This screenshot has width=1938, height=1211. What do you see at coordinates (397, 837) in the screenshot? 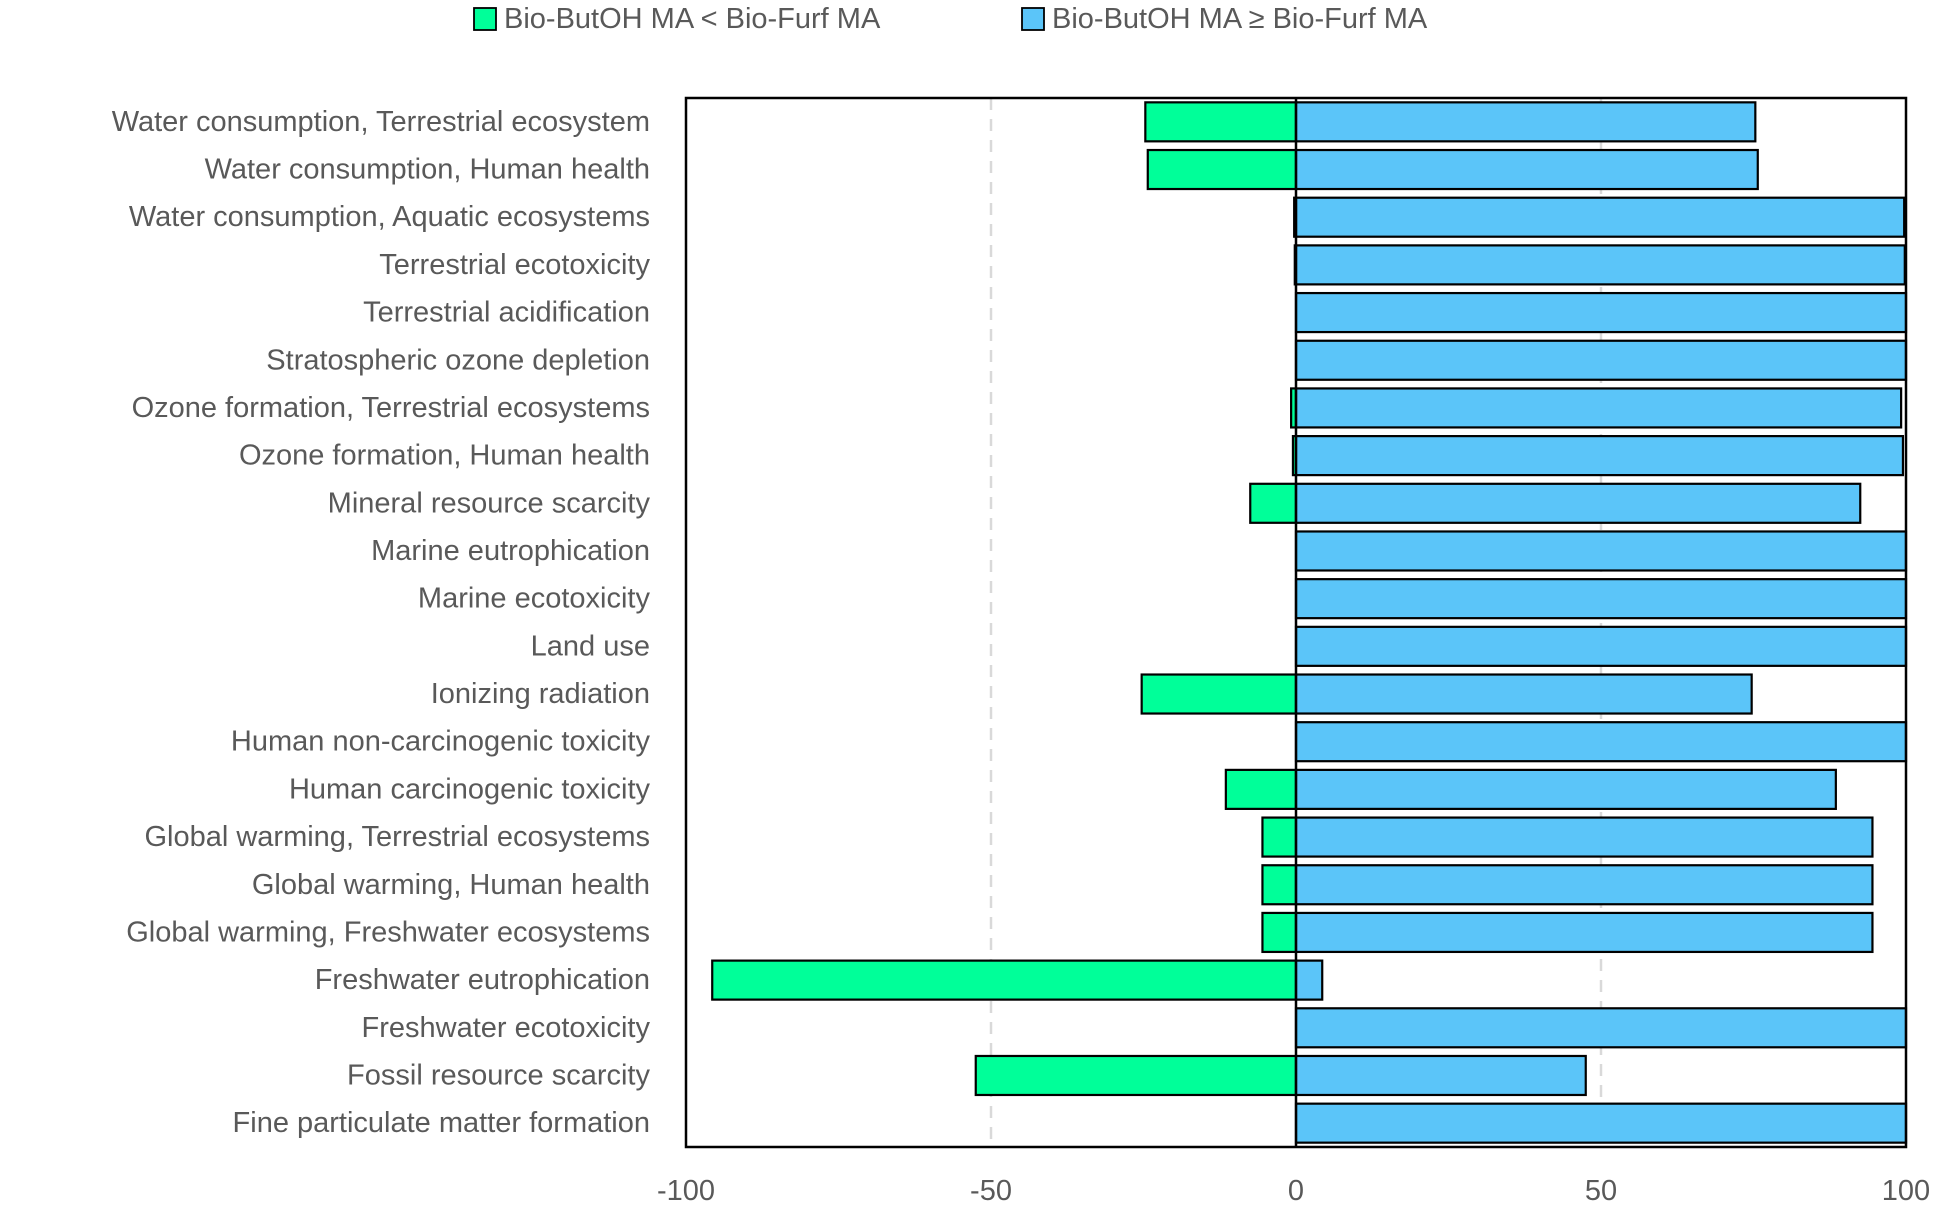
I see `category-label: Global warming, Terrestrial ecosystems` at bounding box center [397, 837].